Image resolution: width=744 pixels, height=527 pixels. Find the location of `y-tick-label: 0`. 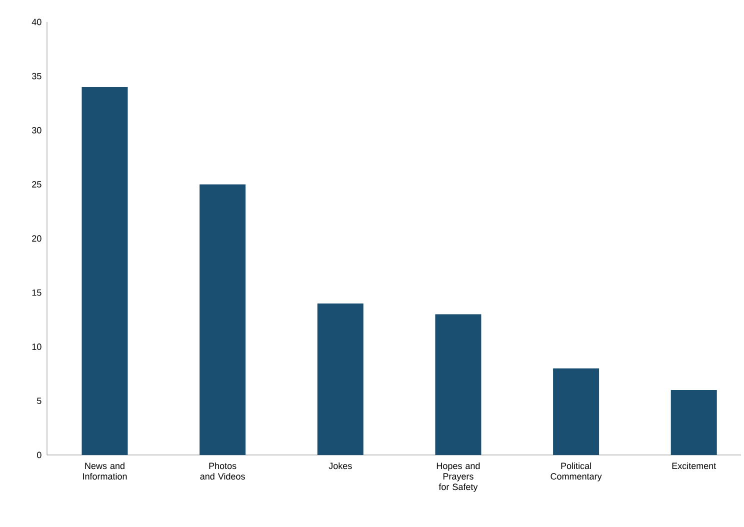

y-tick-label: 0 is located at coordinates (39, 455).